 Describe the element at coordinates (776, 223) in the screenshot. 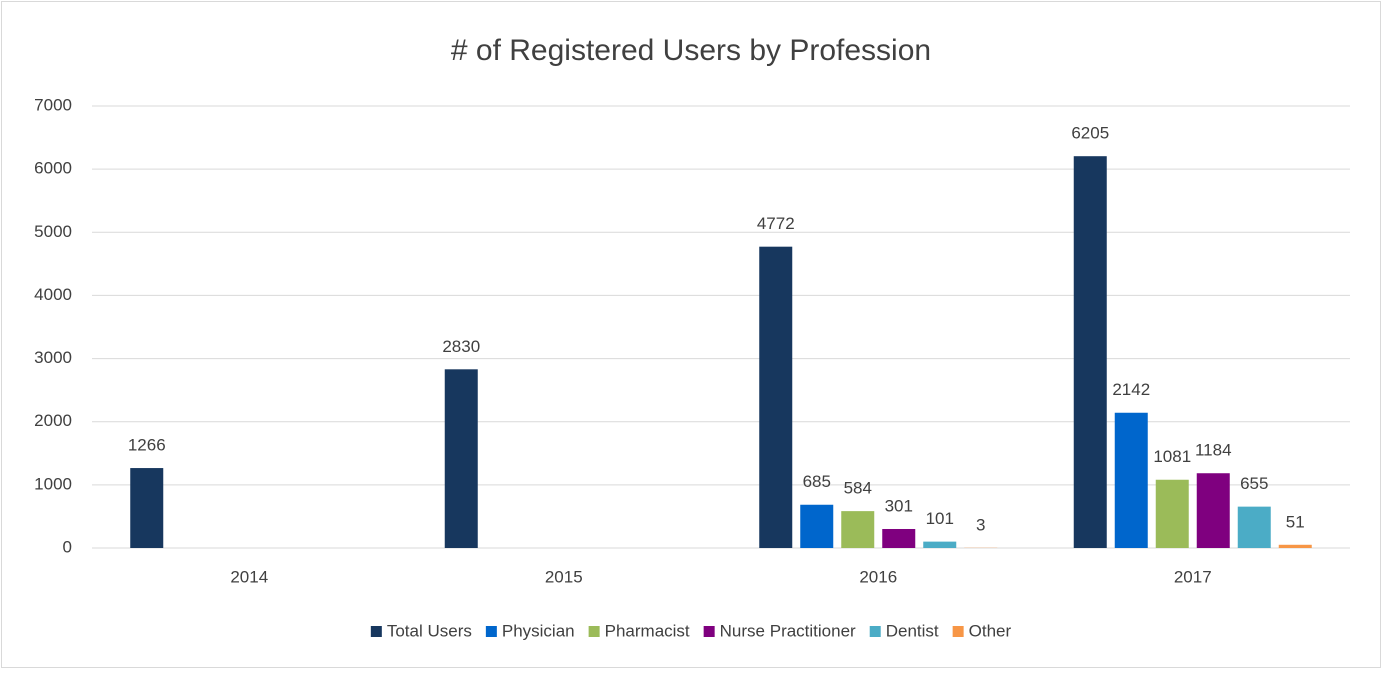

I see `data-label: 4772` at that location.